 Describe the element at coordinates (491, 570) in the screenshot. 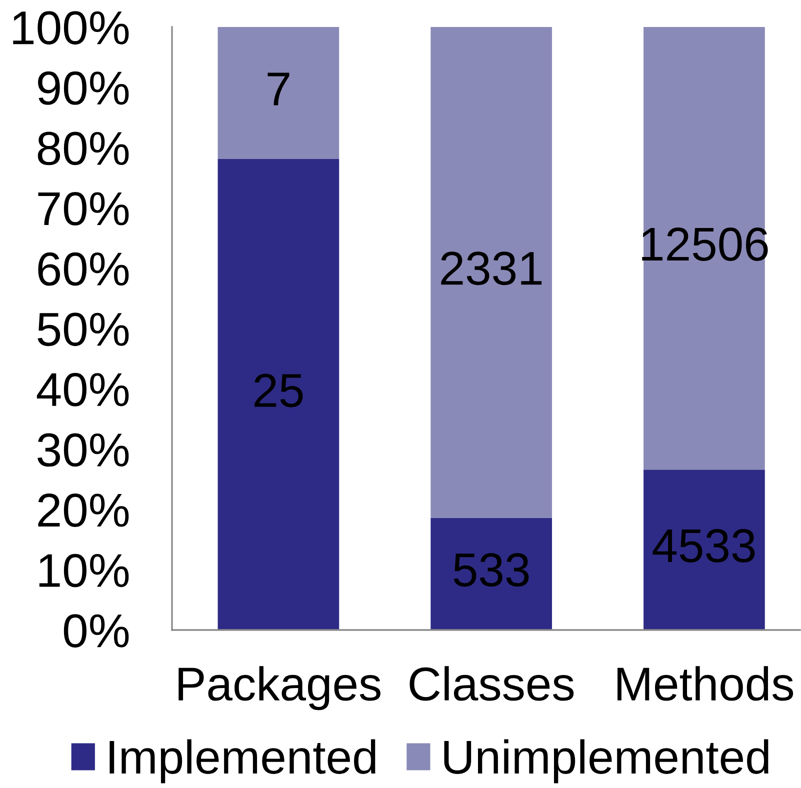

I see `annotation: 533` at that location.